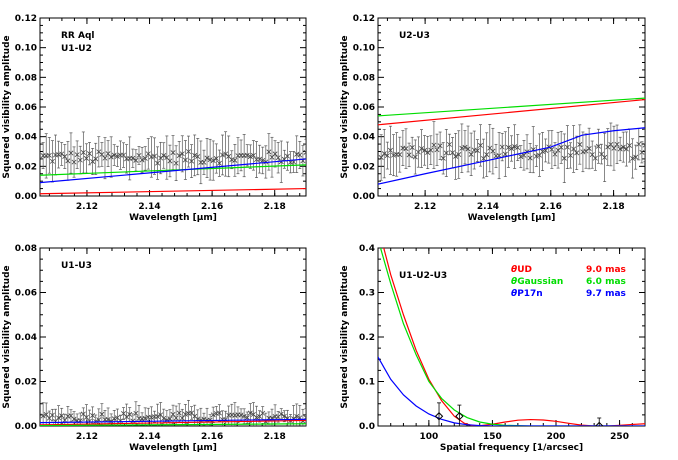 The width and height of the screenshot is (678, 460). What do you see at coordinates (149, 207) in the screenshot?
I see `x-tick-label: 2.14` at bounding box center [149, 207].